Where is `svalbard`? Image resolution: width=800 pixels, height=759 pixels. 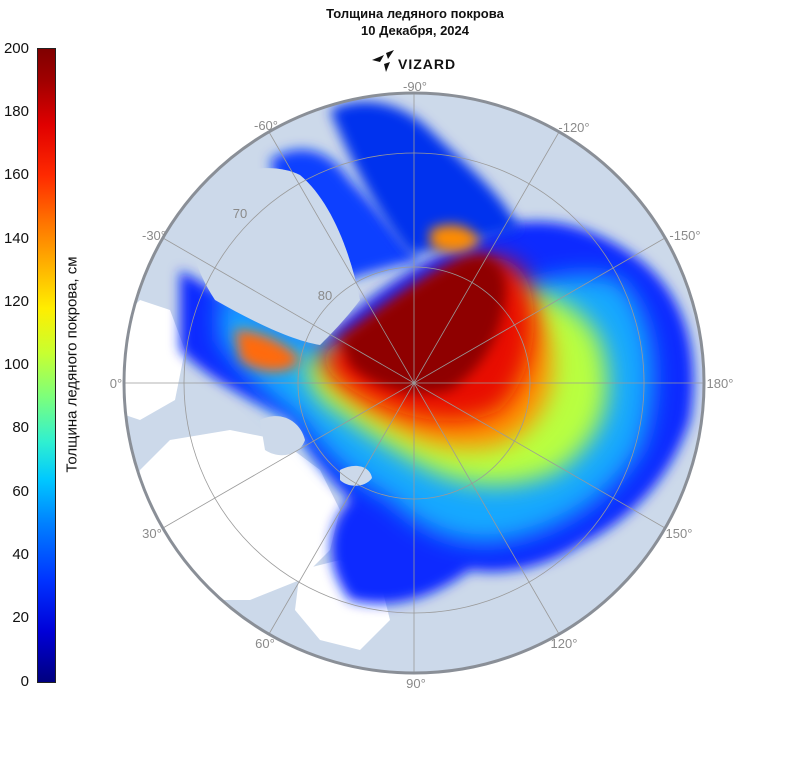
svalbard is located at coordinates (282, 436).